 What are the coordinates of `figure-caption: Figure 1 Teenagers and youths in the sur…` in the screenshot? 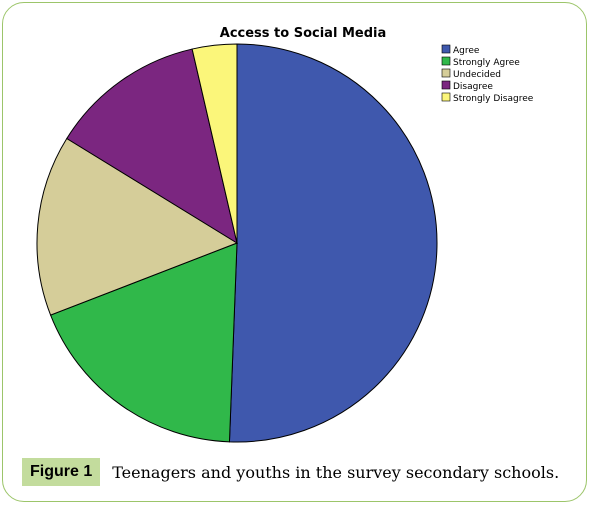 It's located at (290, 472).